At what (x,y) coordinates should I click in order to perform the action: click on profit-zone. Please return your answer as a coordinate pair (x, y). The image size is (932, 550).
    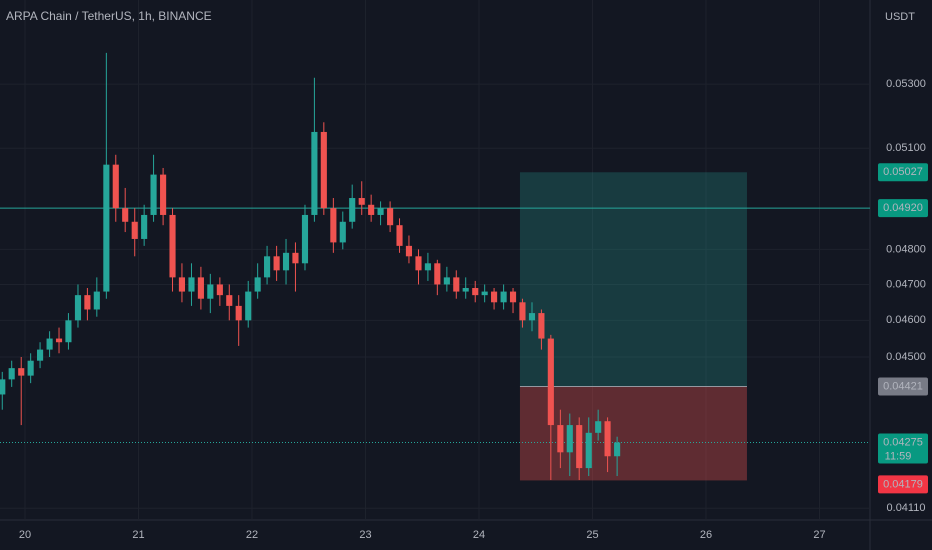
    Looking at the image, I should click on (633, 279).